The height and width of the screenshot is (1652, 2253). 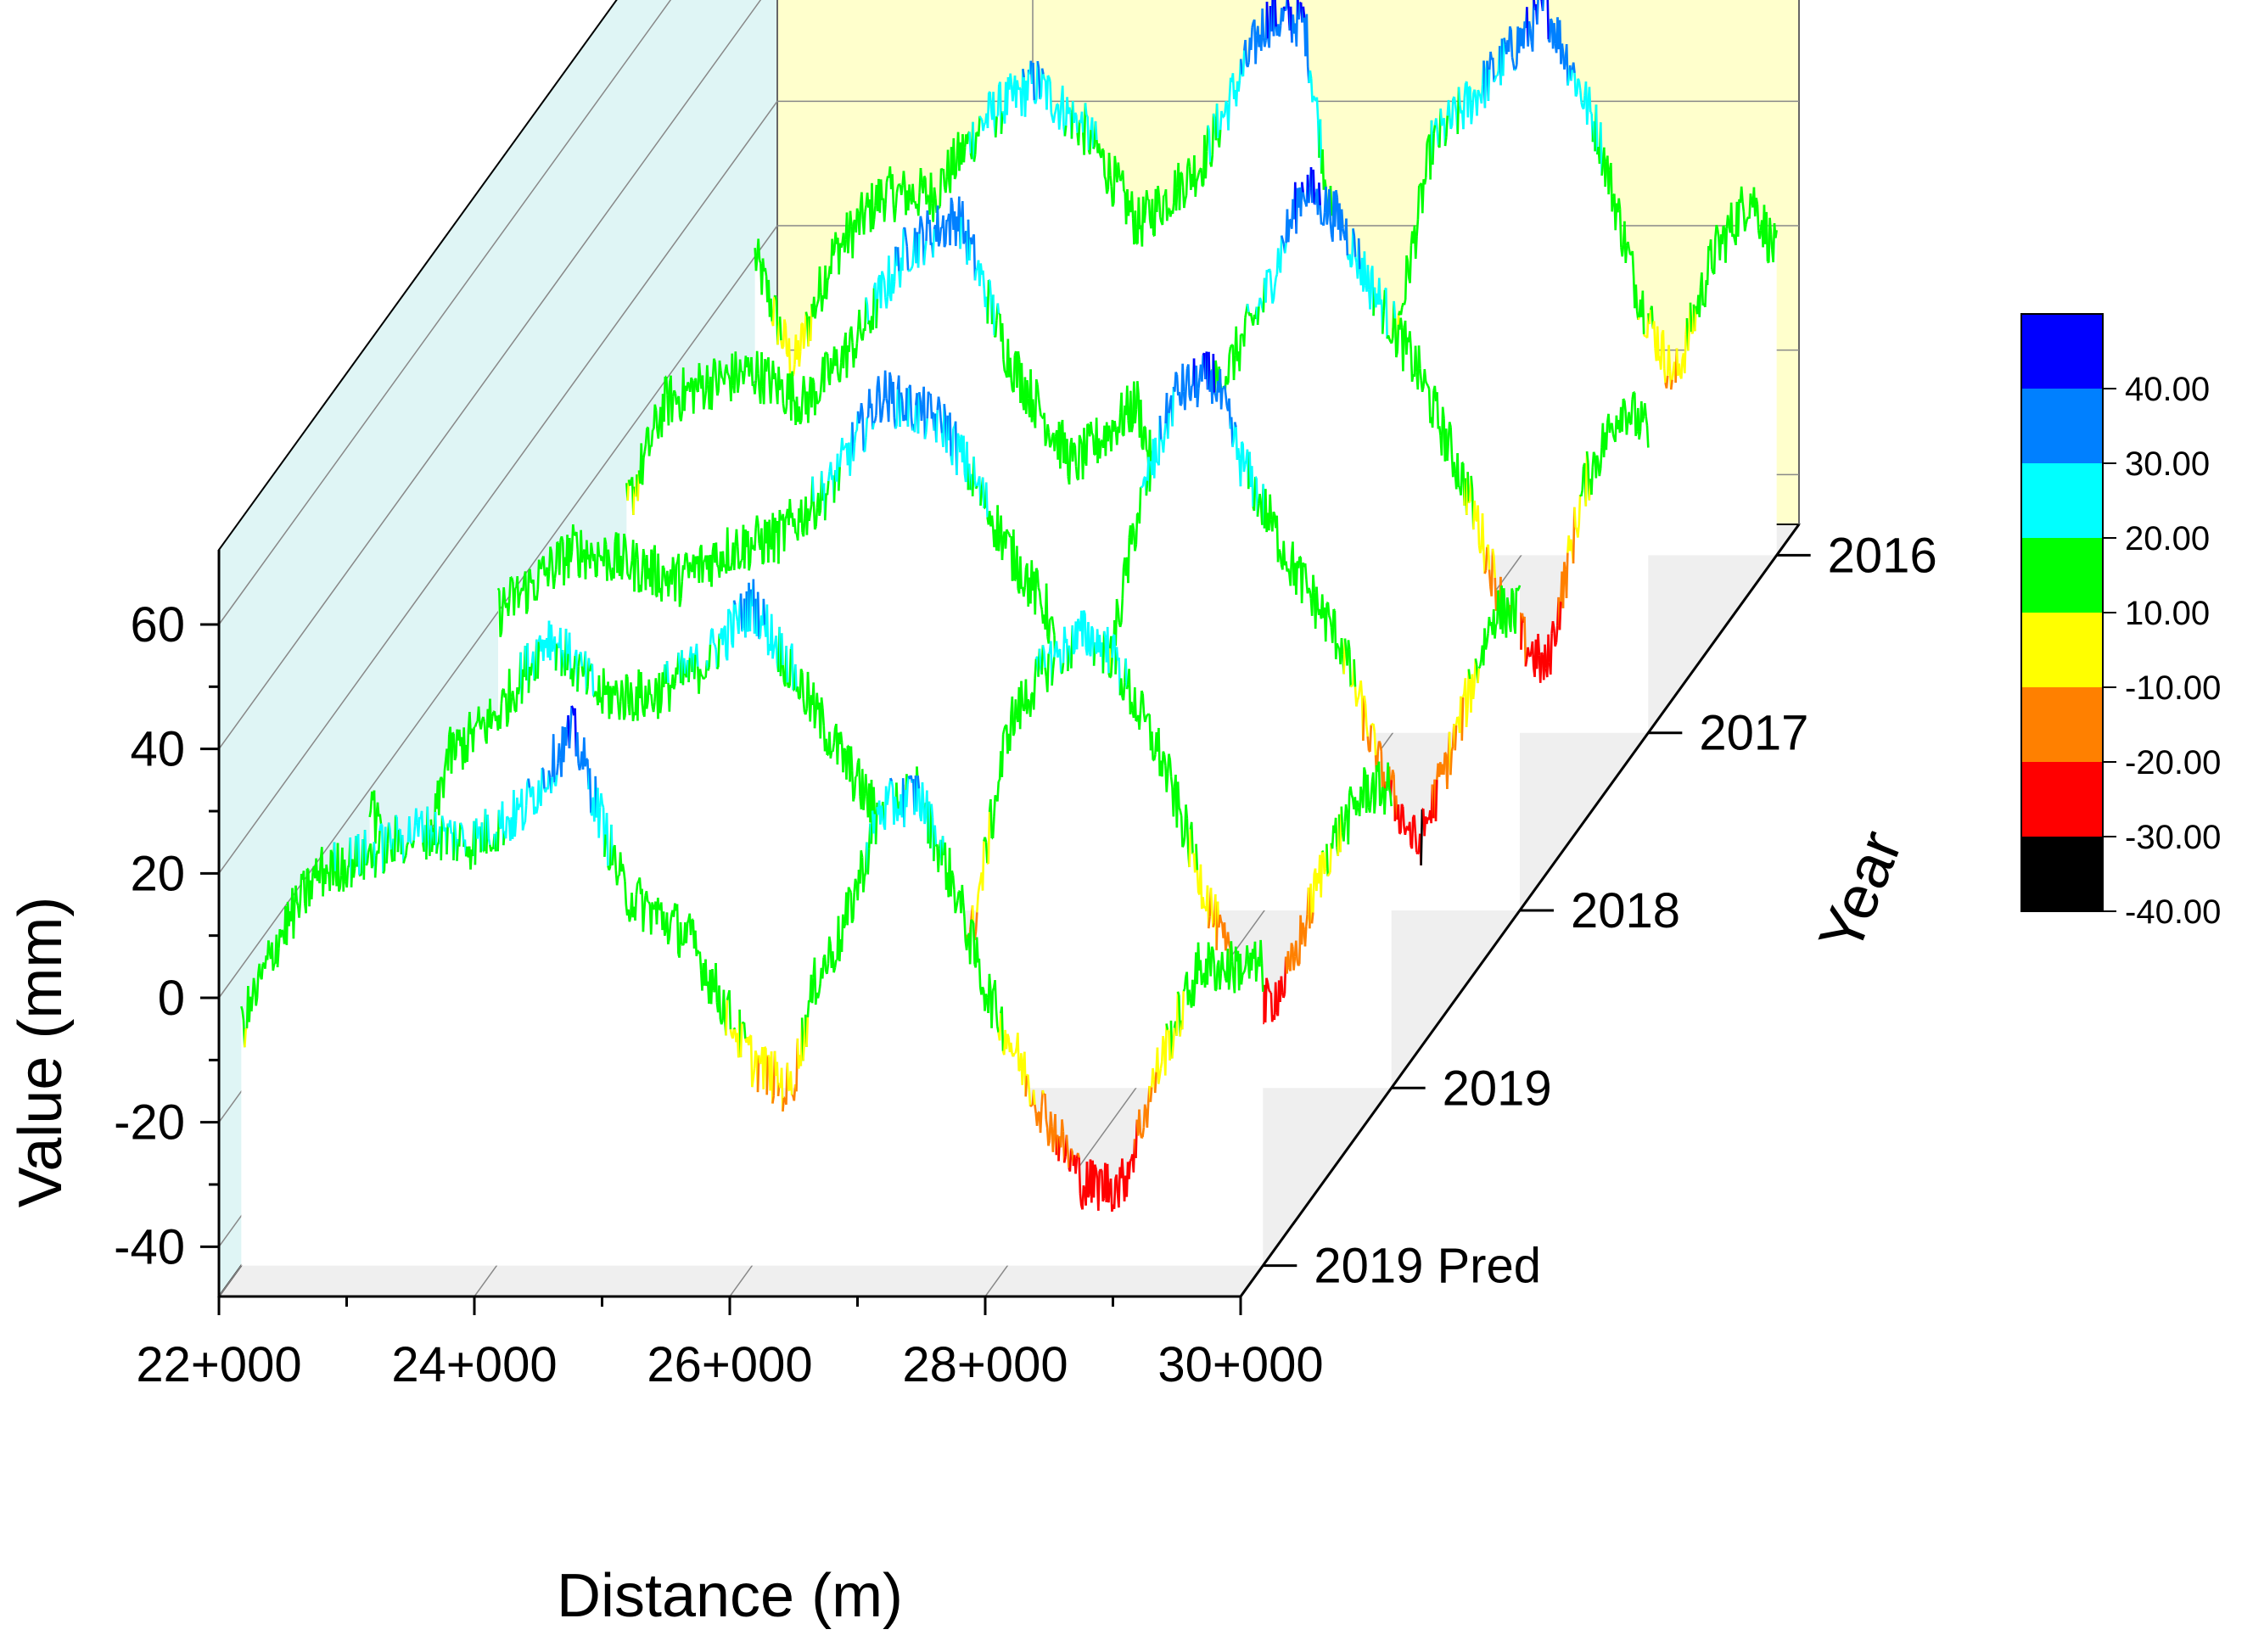 What do you see at coordinates (2062, 800) in the screenshot?
I see `colorbar-band` at bounding box center [2062, 800].